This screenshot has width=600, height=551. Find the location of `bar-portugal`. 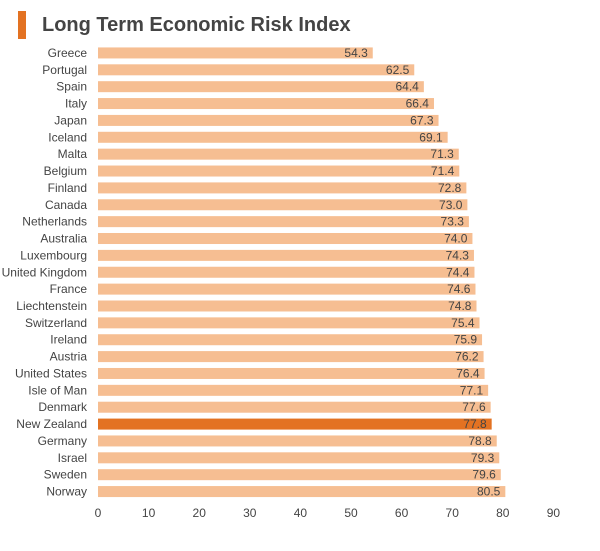

bar-portugal is located at coordinates (256, 70).